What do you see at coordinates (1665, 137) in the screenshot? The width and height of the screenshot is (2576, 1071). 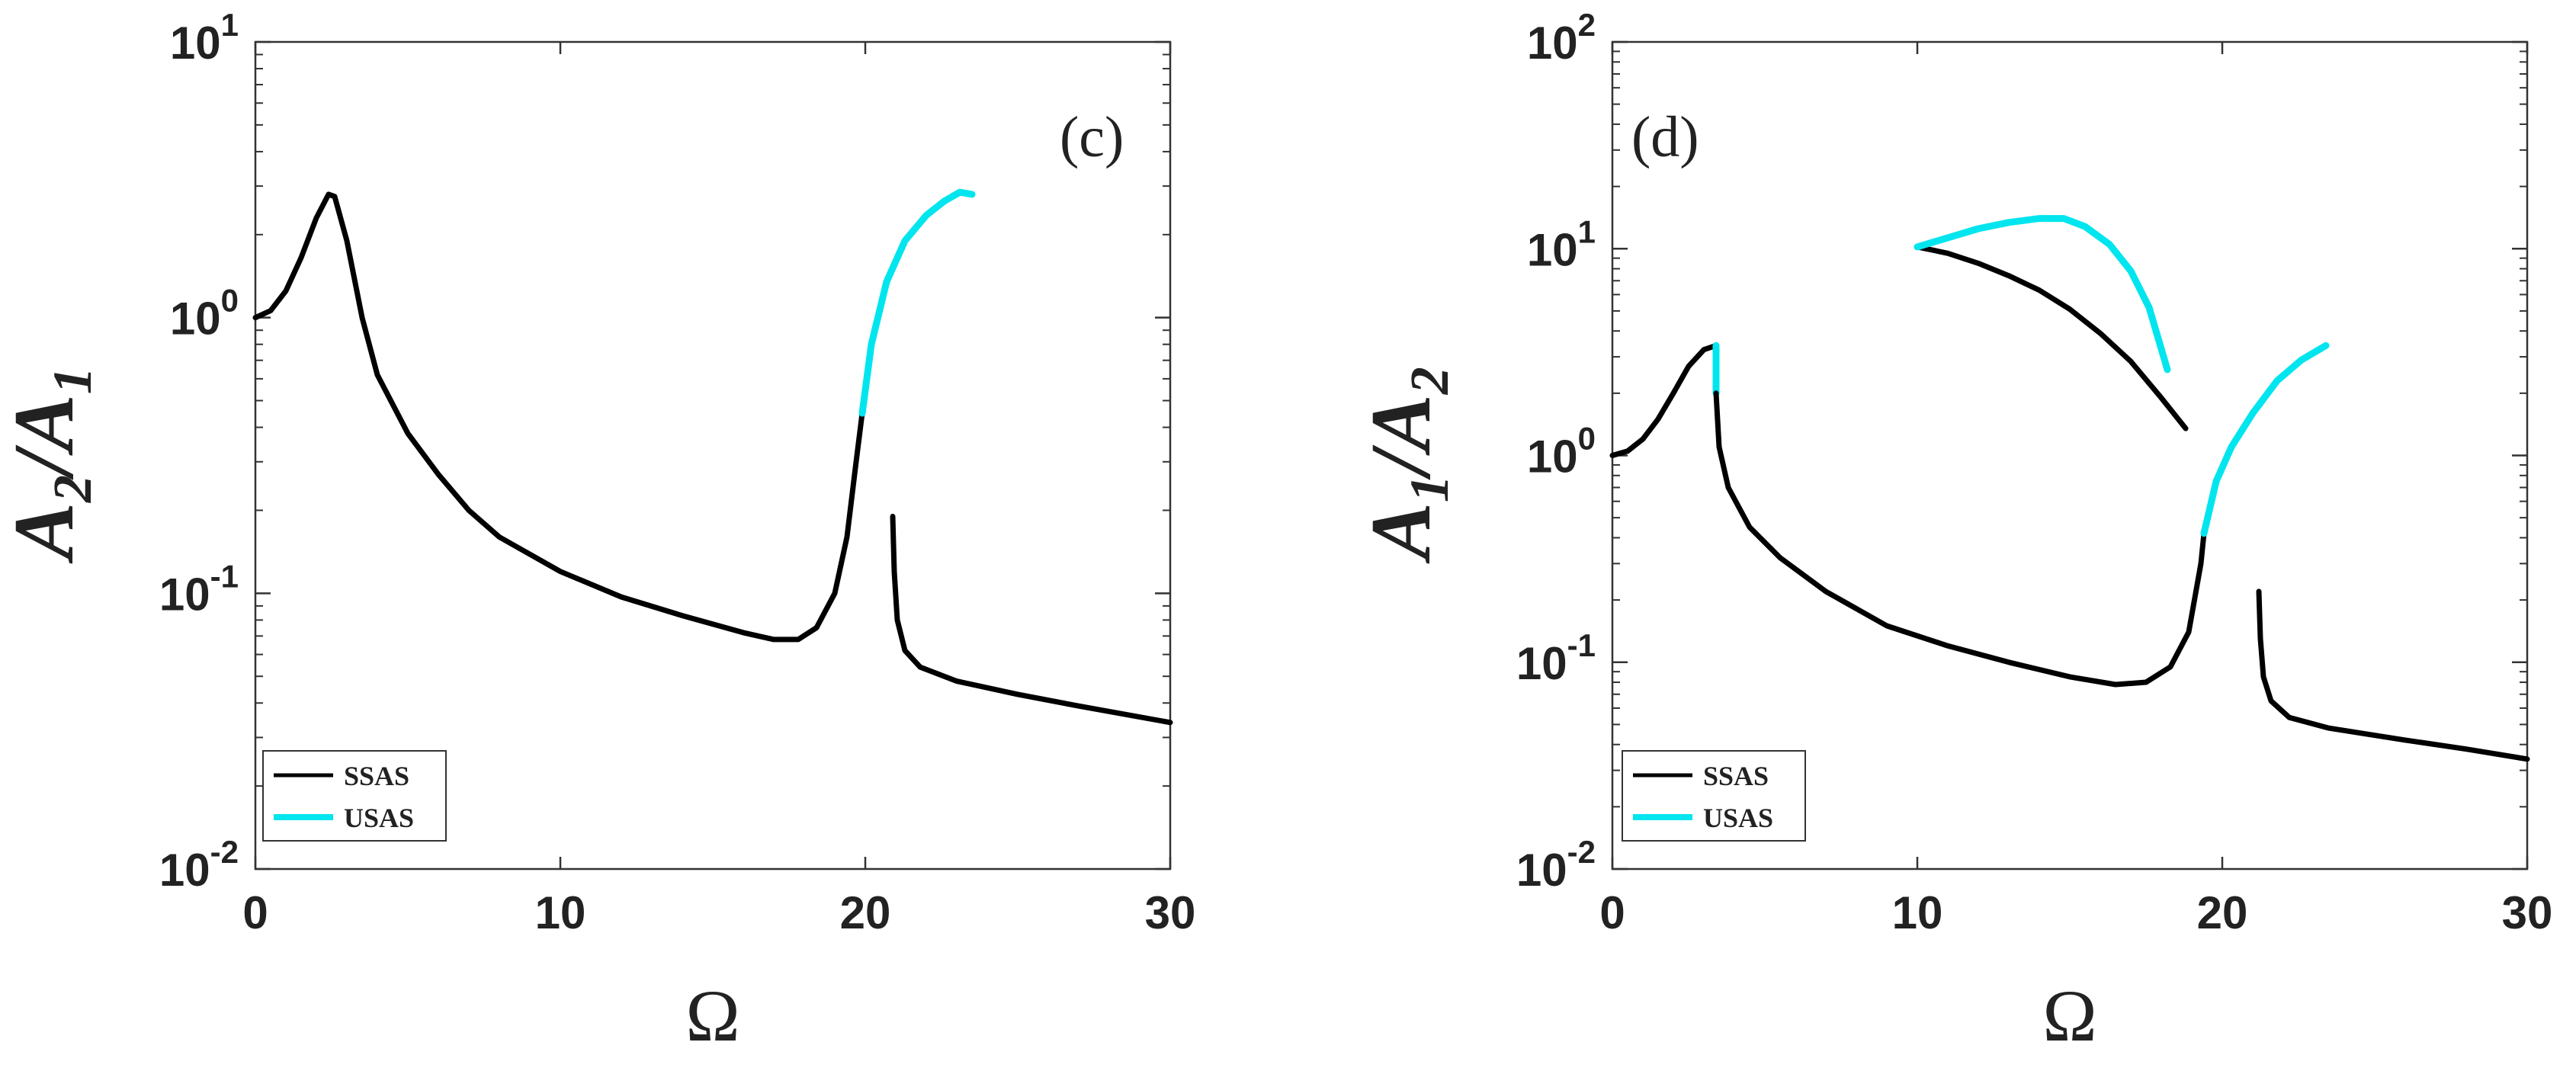 I see `panel-label: (d)` at bounding box center [1665, 137].